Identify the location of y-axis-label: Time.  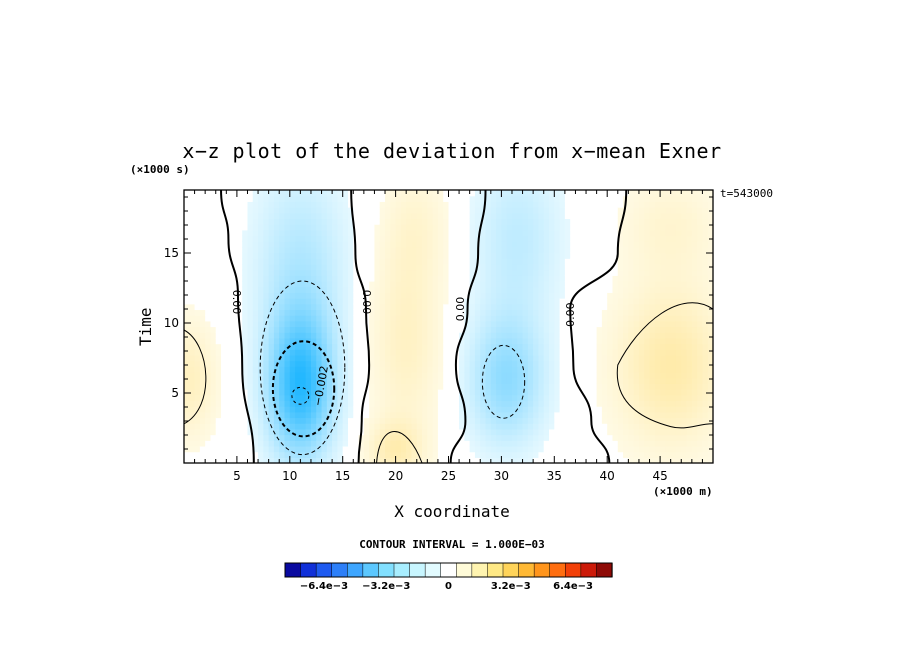
(145, 326).